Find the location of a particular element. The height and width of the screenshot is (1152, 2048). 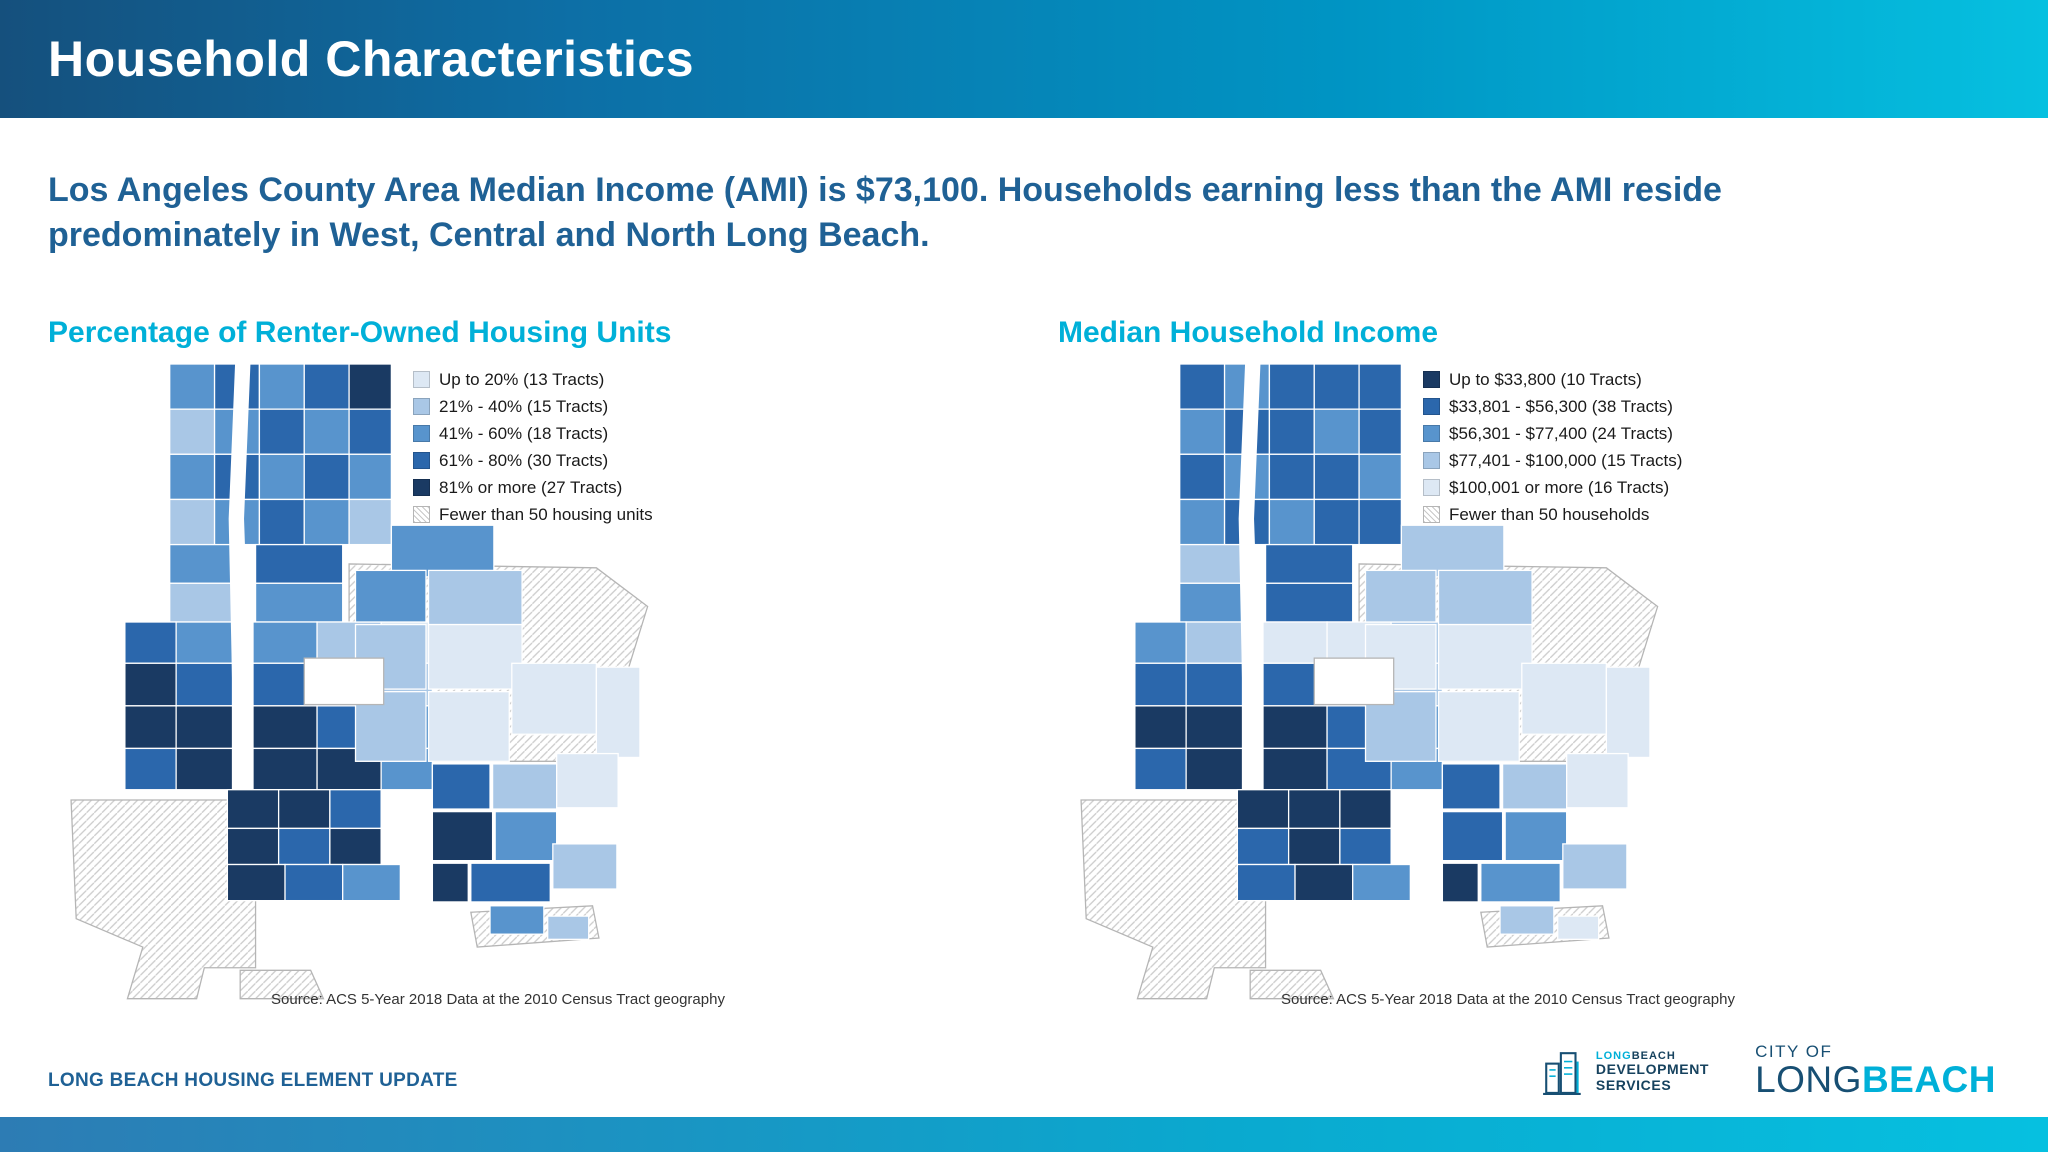

development-services-logo: LONGBEACH DEVELOPMENT SERVICES is located at coordinates (1625, 1072).